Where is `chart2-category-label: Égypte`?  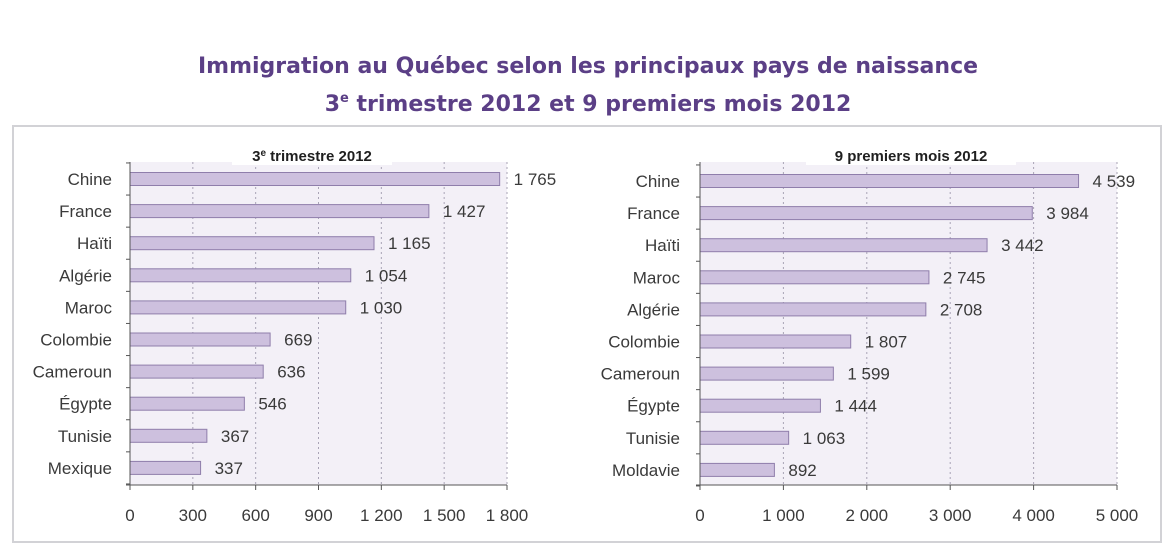
chart2-category-label: Égypte is located at coordinates (653, 406).